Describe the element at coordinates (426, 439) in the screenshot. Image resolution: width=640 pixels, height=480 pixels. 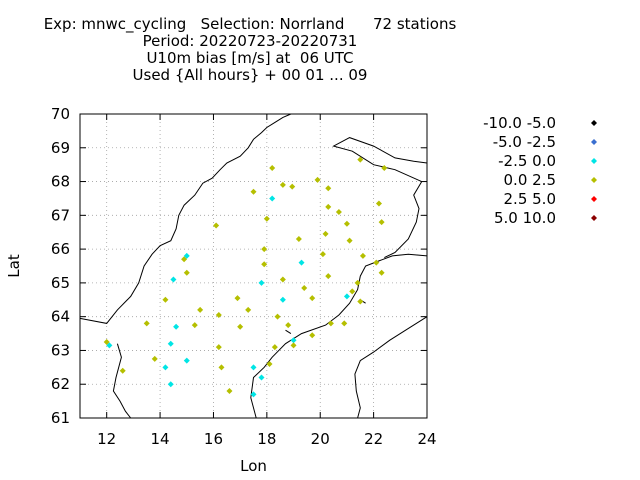
I see `x-tick-label: 24` at that location.